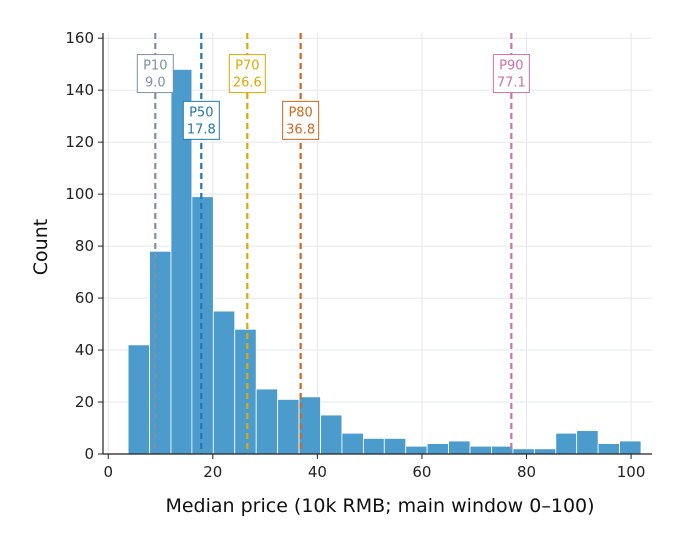  I want to click on percentile-name: P80, so click(300, 112).